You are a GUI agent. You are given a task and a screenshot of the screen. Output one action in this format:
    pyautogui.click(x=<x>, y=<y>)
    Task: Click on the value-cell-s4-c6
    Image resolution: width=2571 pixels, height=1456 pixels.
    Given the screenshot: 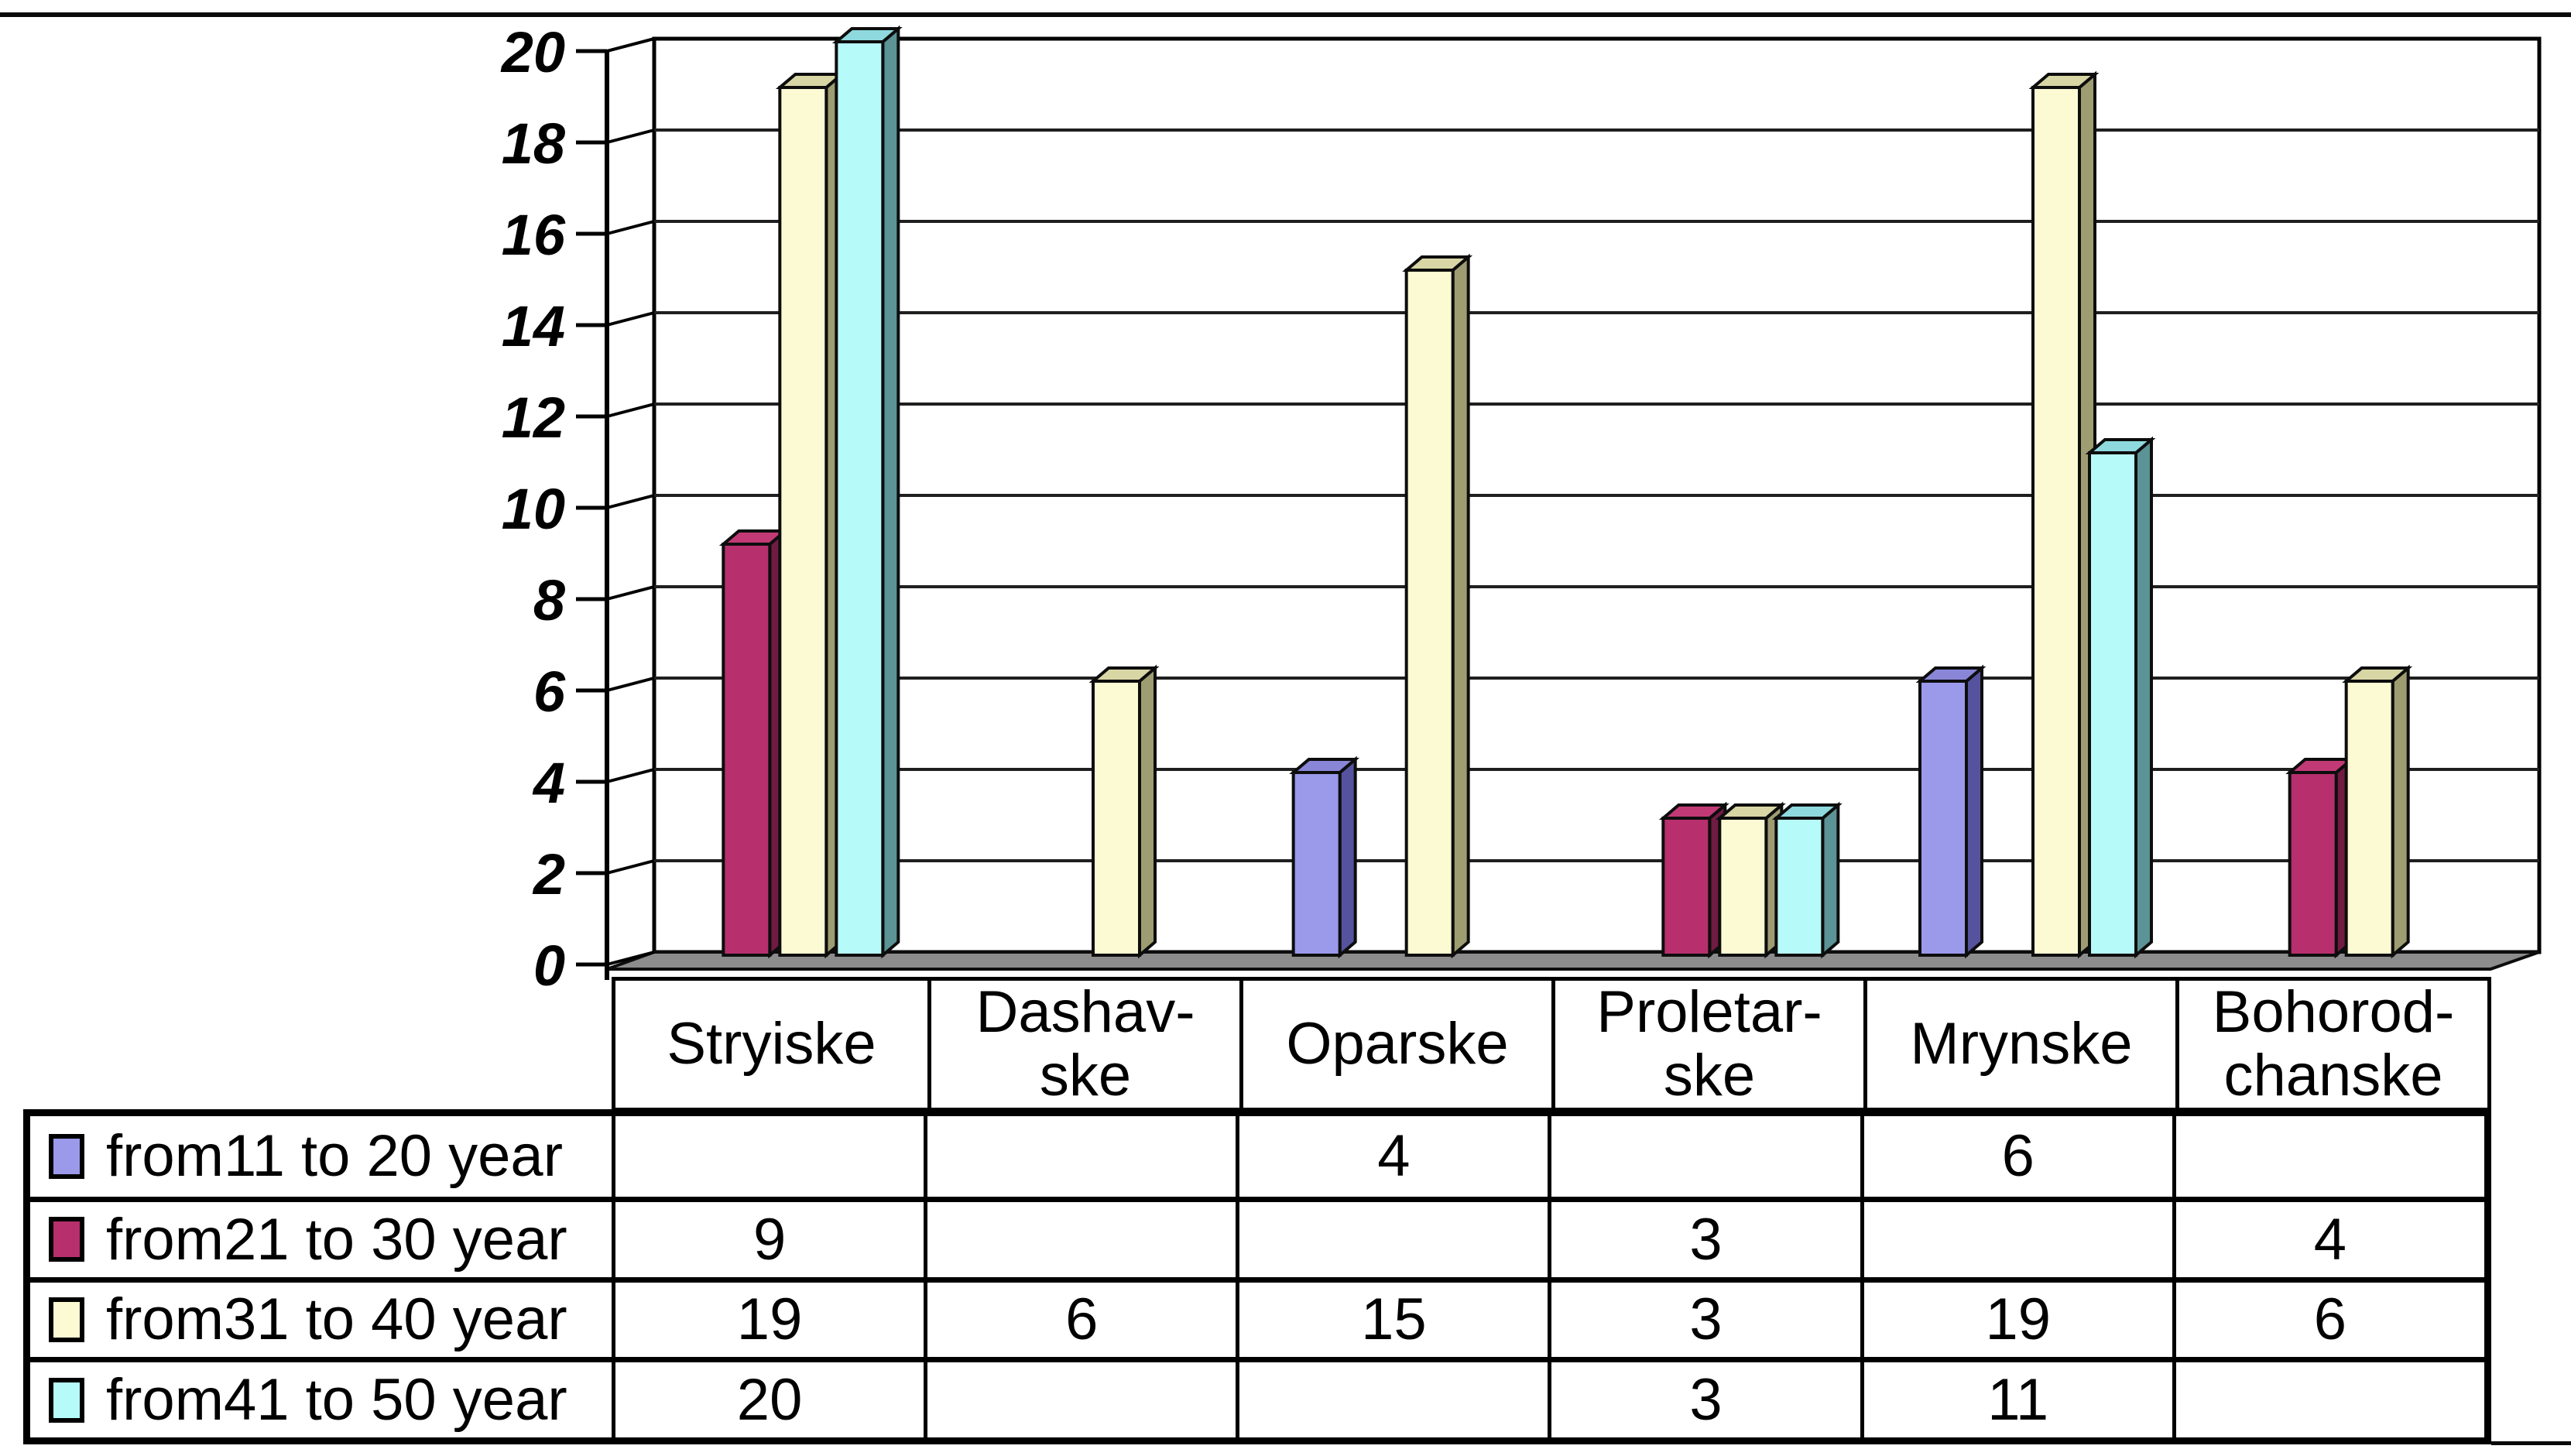 What is the action you would take?
    pyautogui.click(x=2328, y=1400)
    